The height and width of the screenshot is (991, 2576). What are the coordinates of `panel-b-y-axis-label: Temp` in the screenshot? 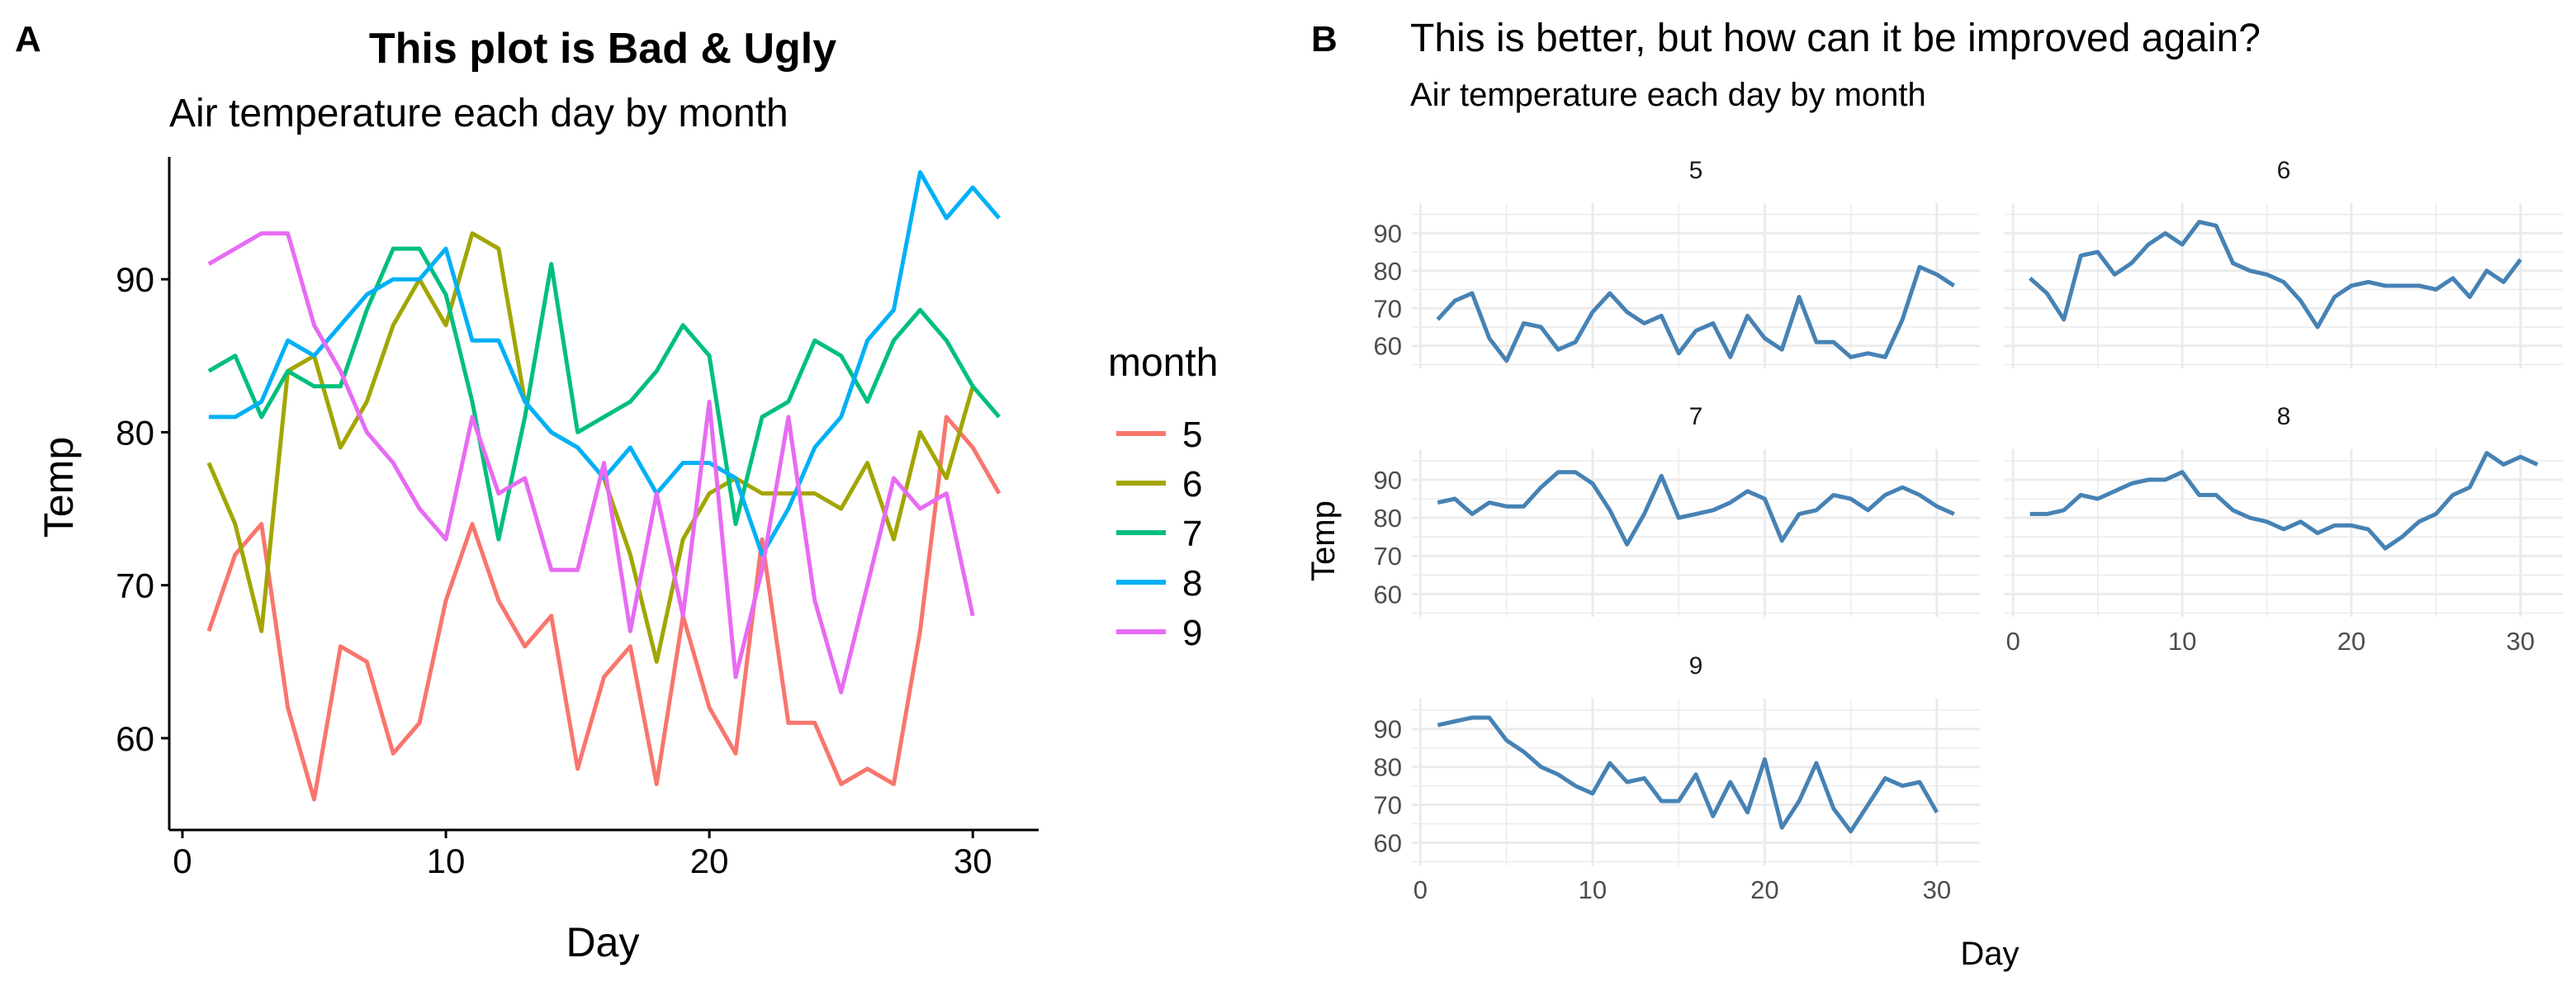 It's located at (1323, 540).